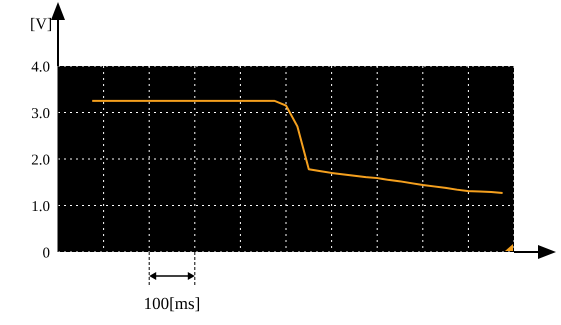 The width and height of the screenshot is (561, 325). What do you see at coordinates (40, 114) in the screenshot?
I see `y-tick-label: 3.0` at bounding box center [40, 114].